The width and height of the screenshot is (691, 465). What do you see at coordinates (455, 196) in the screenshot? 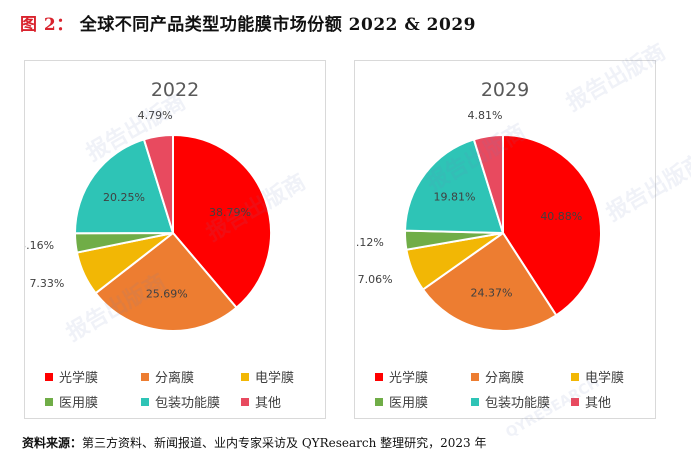
I see `data-label-5: 19.81%` at bounding box center [455, 196].